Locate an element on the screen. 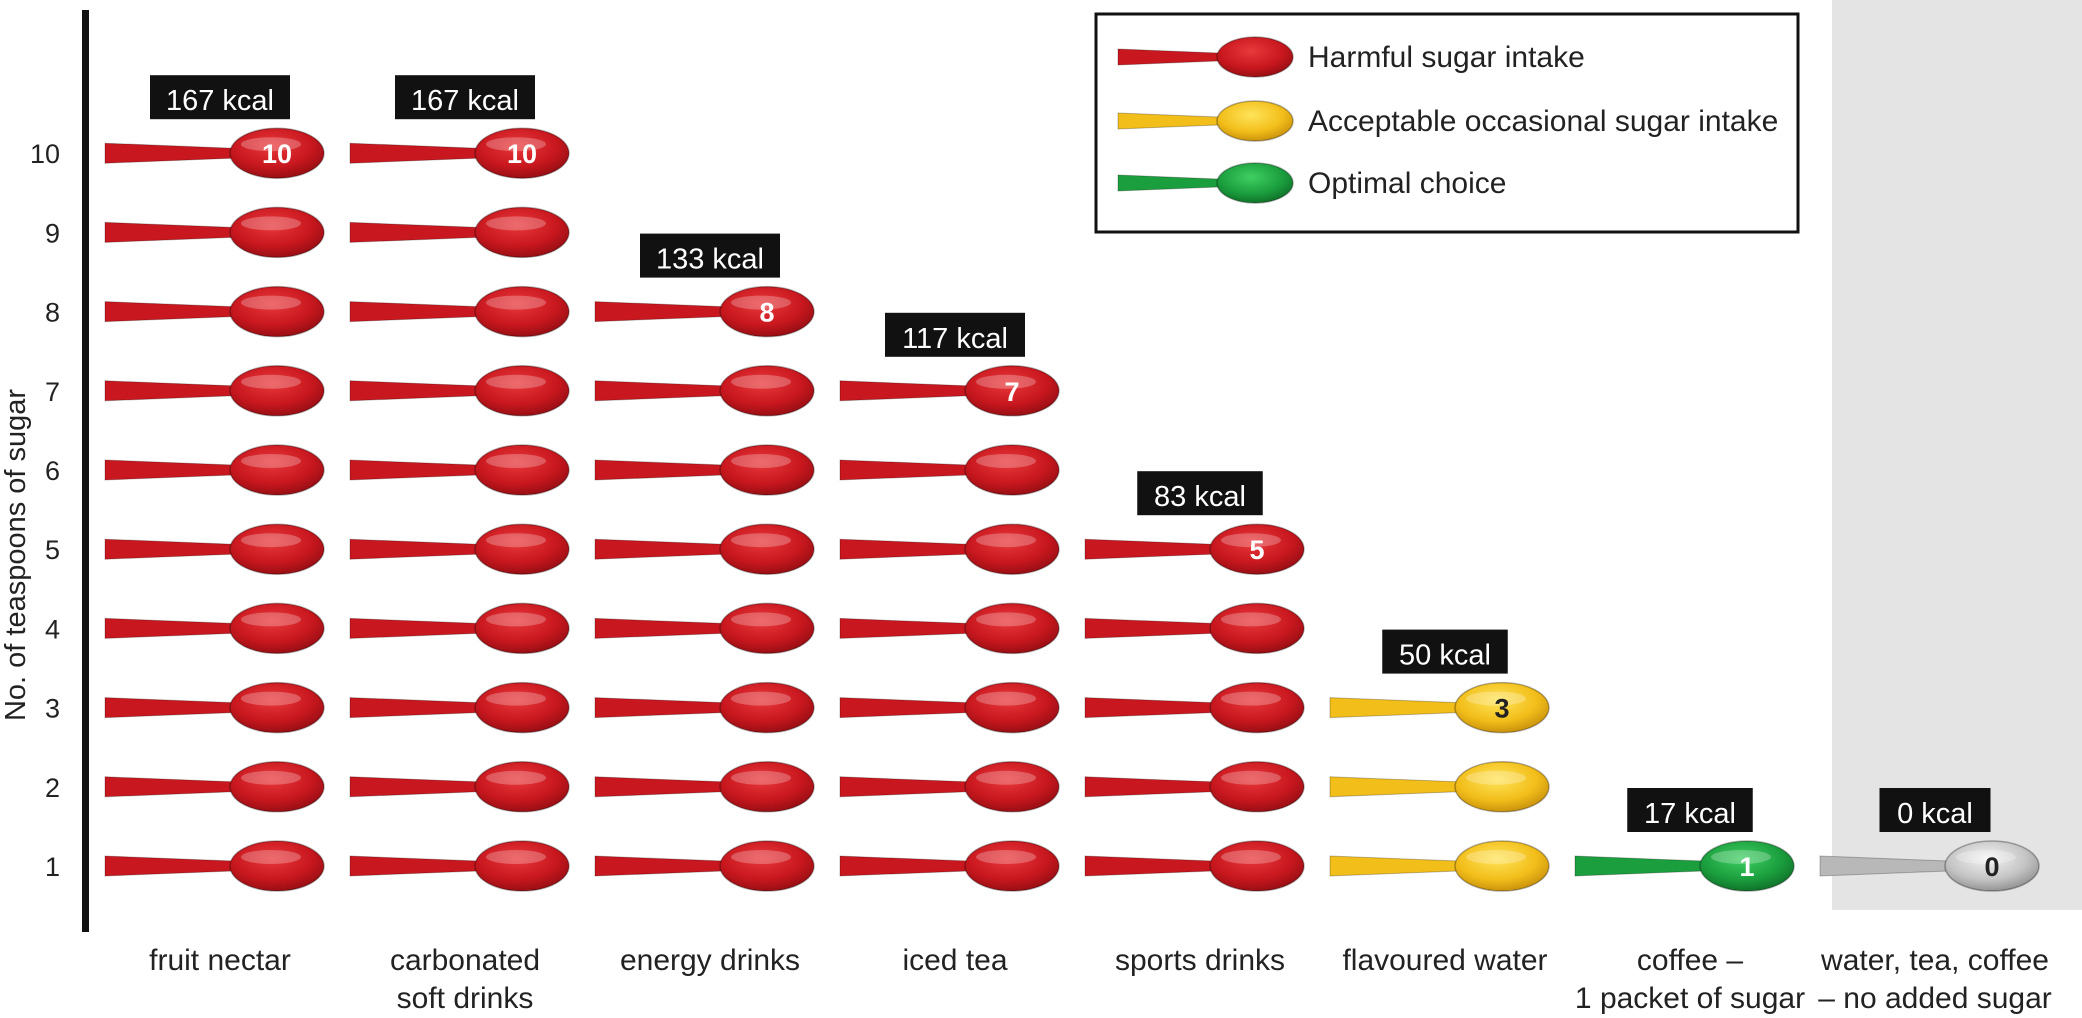  category-label: water, tea, coffee – no added sugar is located at coordinates (1935, 979).